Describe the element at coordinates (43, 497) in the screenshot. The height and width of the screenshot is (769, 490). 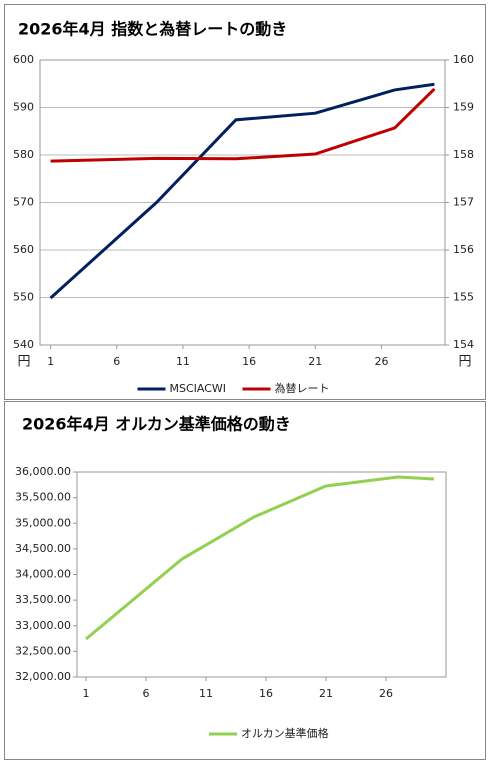
I see `y-tick-label: 35,500.00` at that location.